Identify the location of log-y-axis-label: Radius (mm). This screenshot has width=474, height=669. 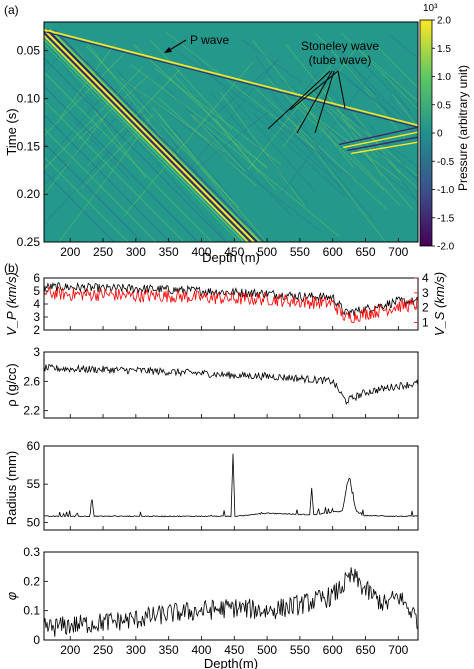
(11, 488).